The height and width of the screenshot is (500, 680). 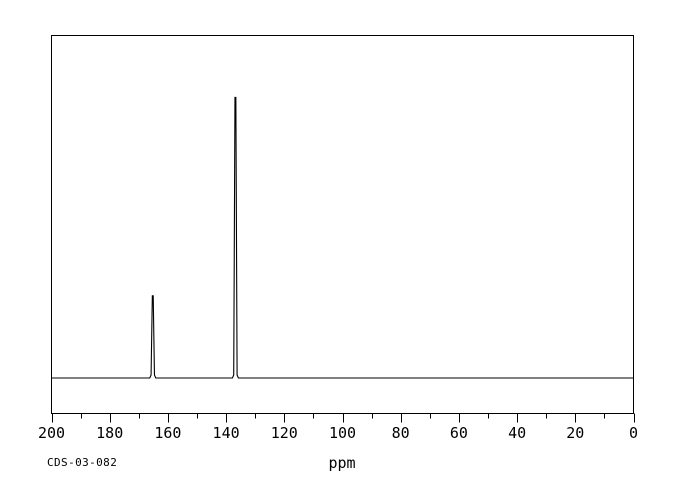 What do you see at coordinates (633, 433) in the screenshot?
I see `x-tick-label-0: 0` at bounding box center [633, 433].